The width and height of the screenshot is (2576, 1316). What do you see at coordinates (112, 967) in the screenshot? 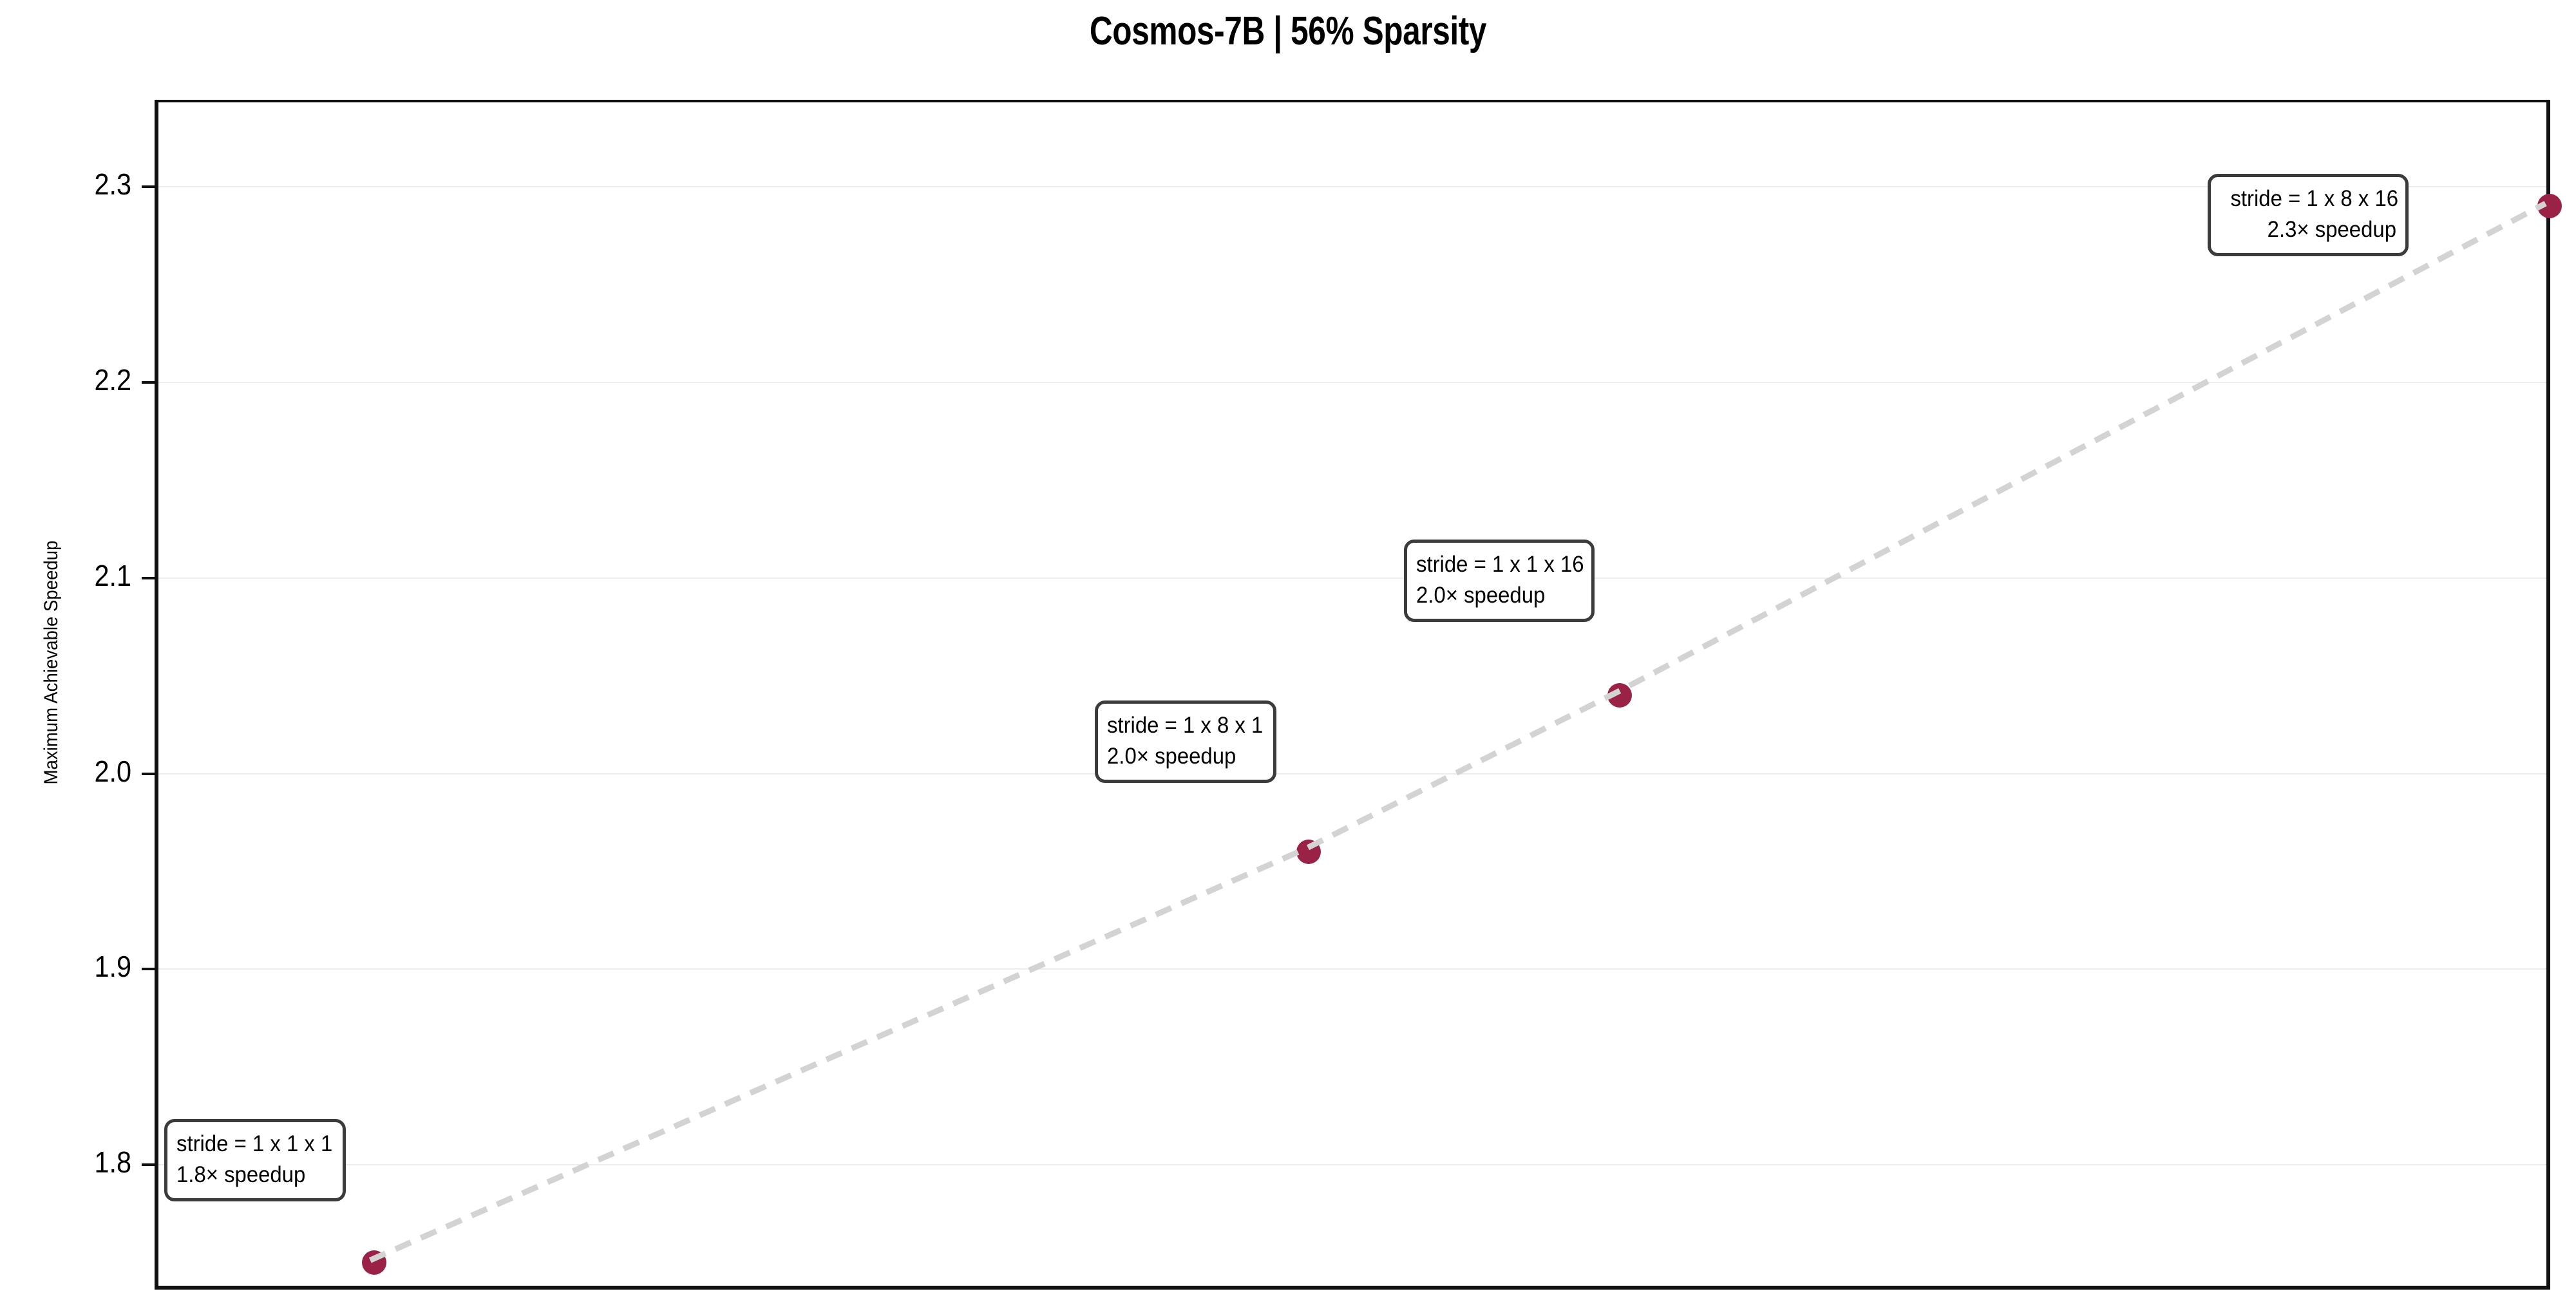
I see `y-axis-tick-label: 1.9` at bounding box center [112, 967].